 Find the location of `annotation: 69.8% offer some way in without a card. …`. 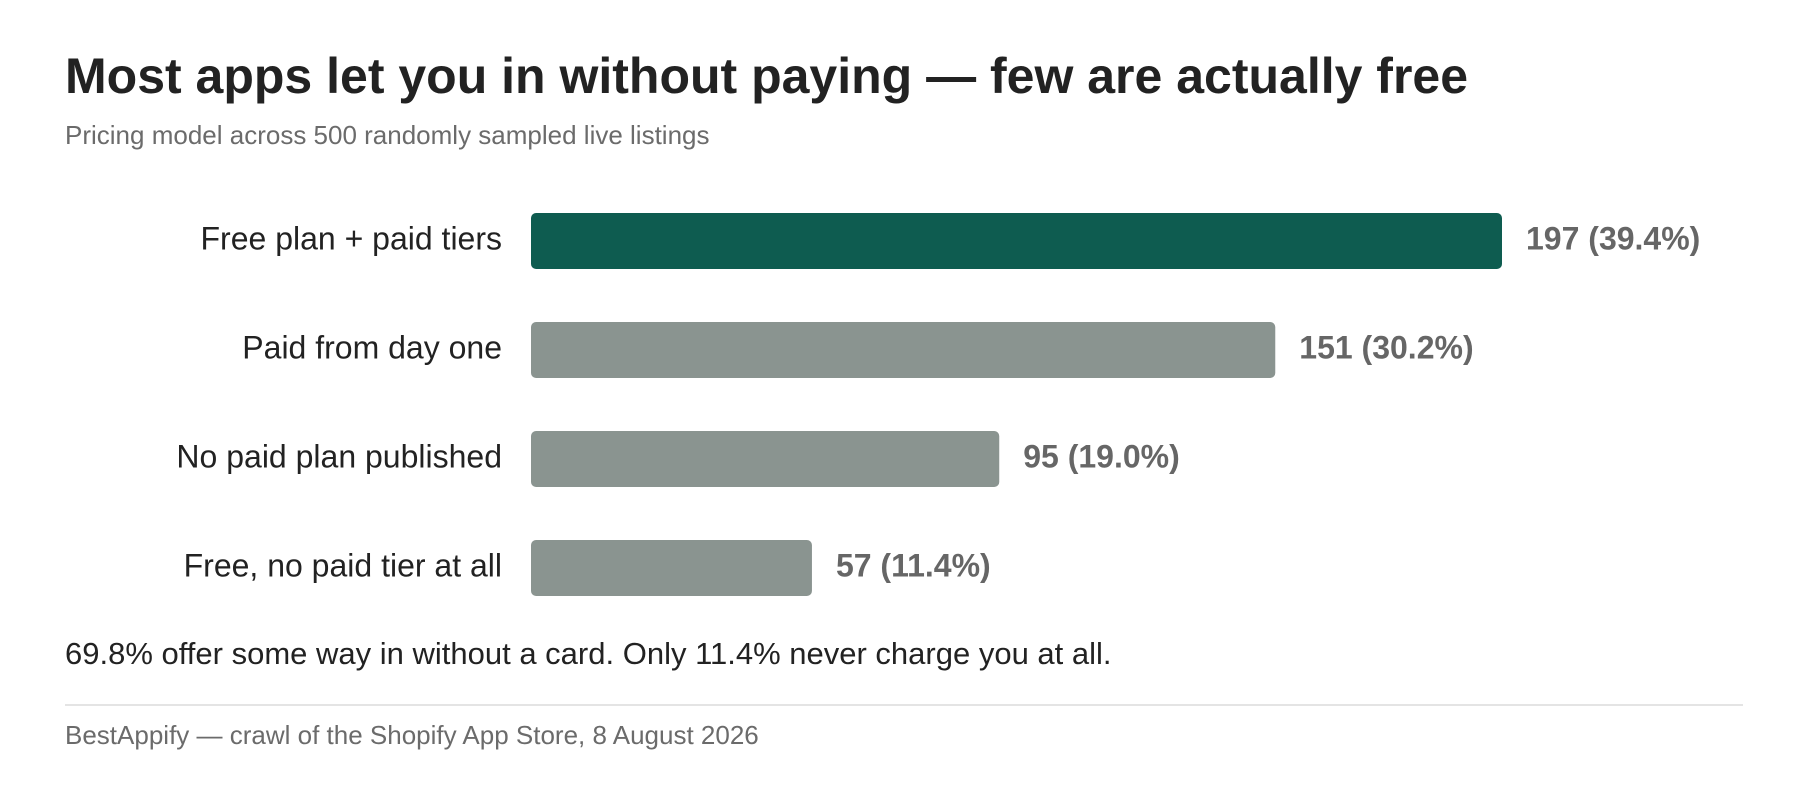

annotation: 69.8% offer some way in without a card. … is located at coordinates (588, 653).